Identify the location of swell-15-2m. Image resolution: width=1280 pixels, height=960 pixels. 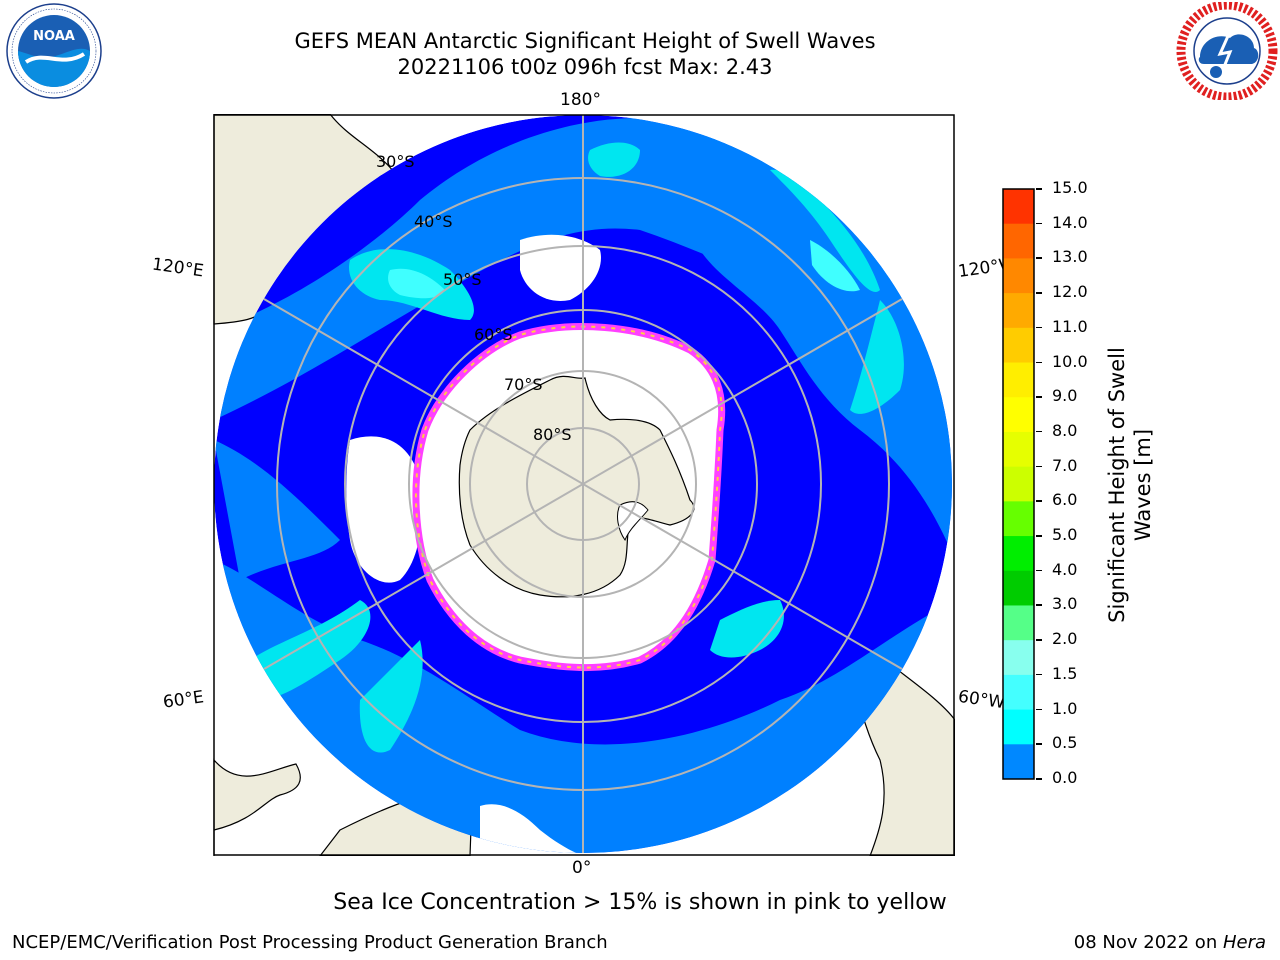
(624, 269).